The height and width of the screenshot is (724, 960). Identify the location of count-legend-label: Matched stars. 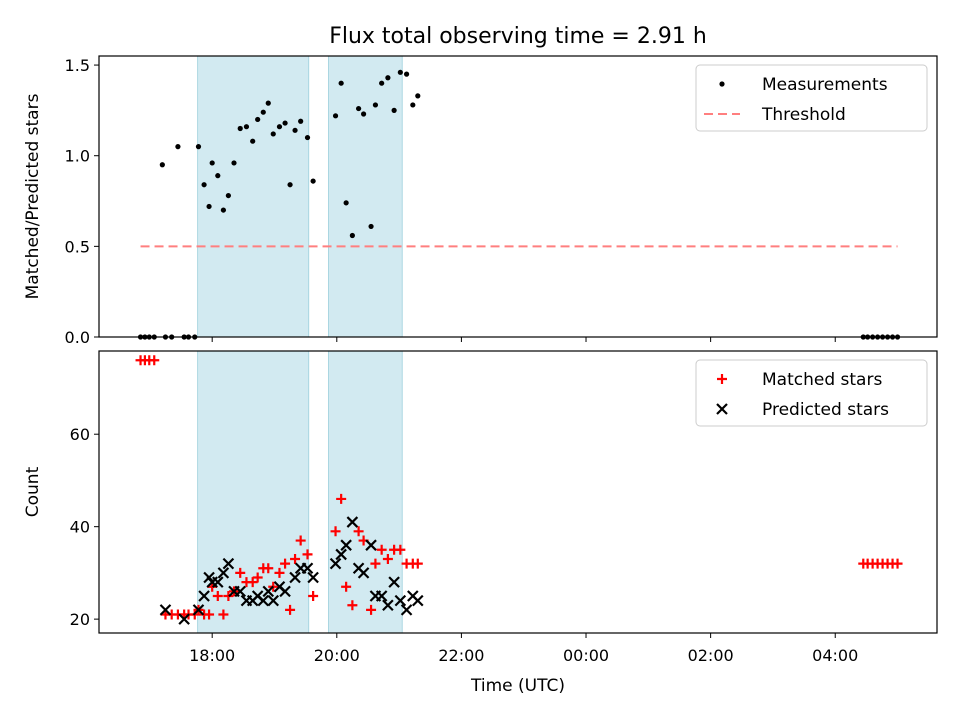
(822, 380).